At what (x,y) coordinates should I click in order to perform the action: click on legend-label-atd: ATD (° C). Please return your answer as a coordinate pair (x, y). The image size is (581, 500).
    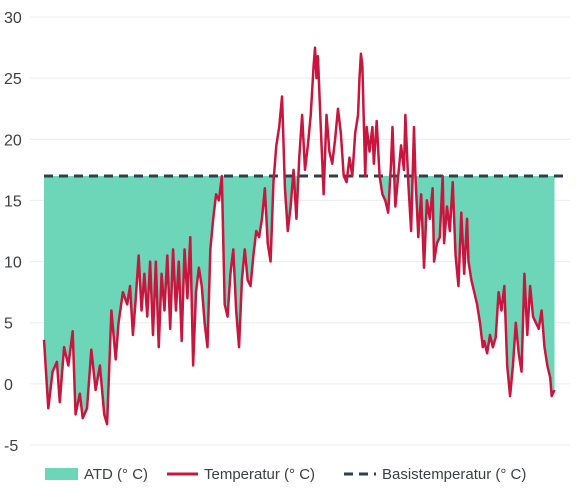
    Looking at the image, I should click on (116, 474).